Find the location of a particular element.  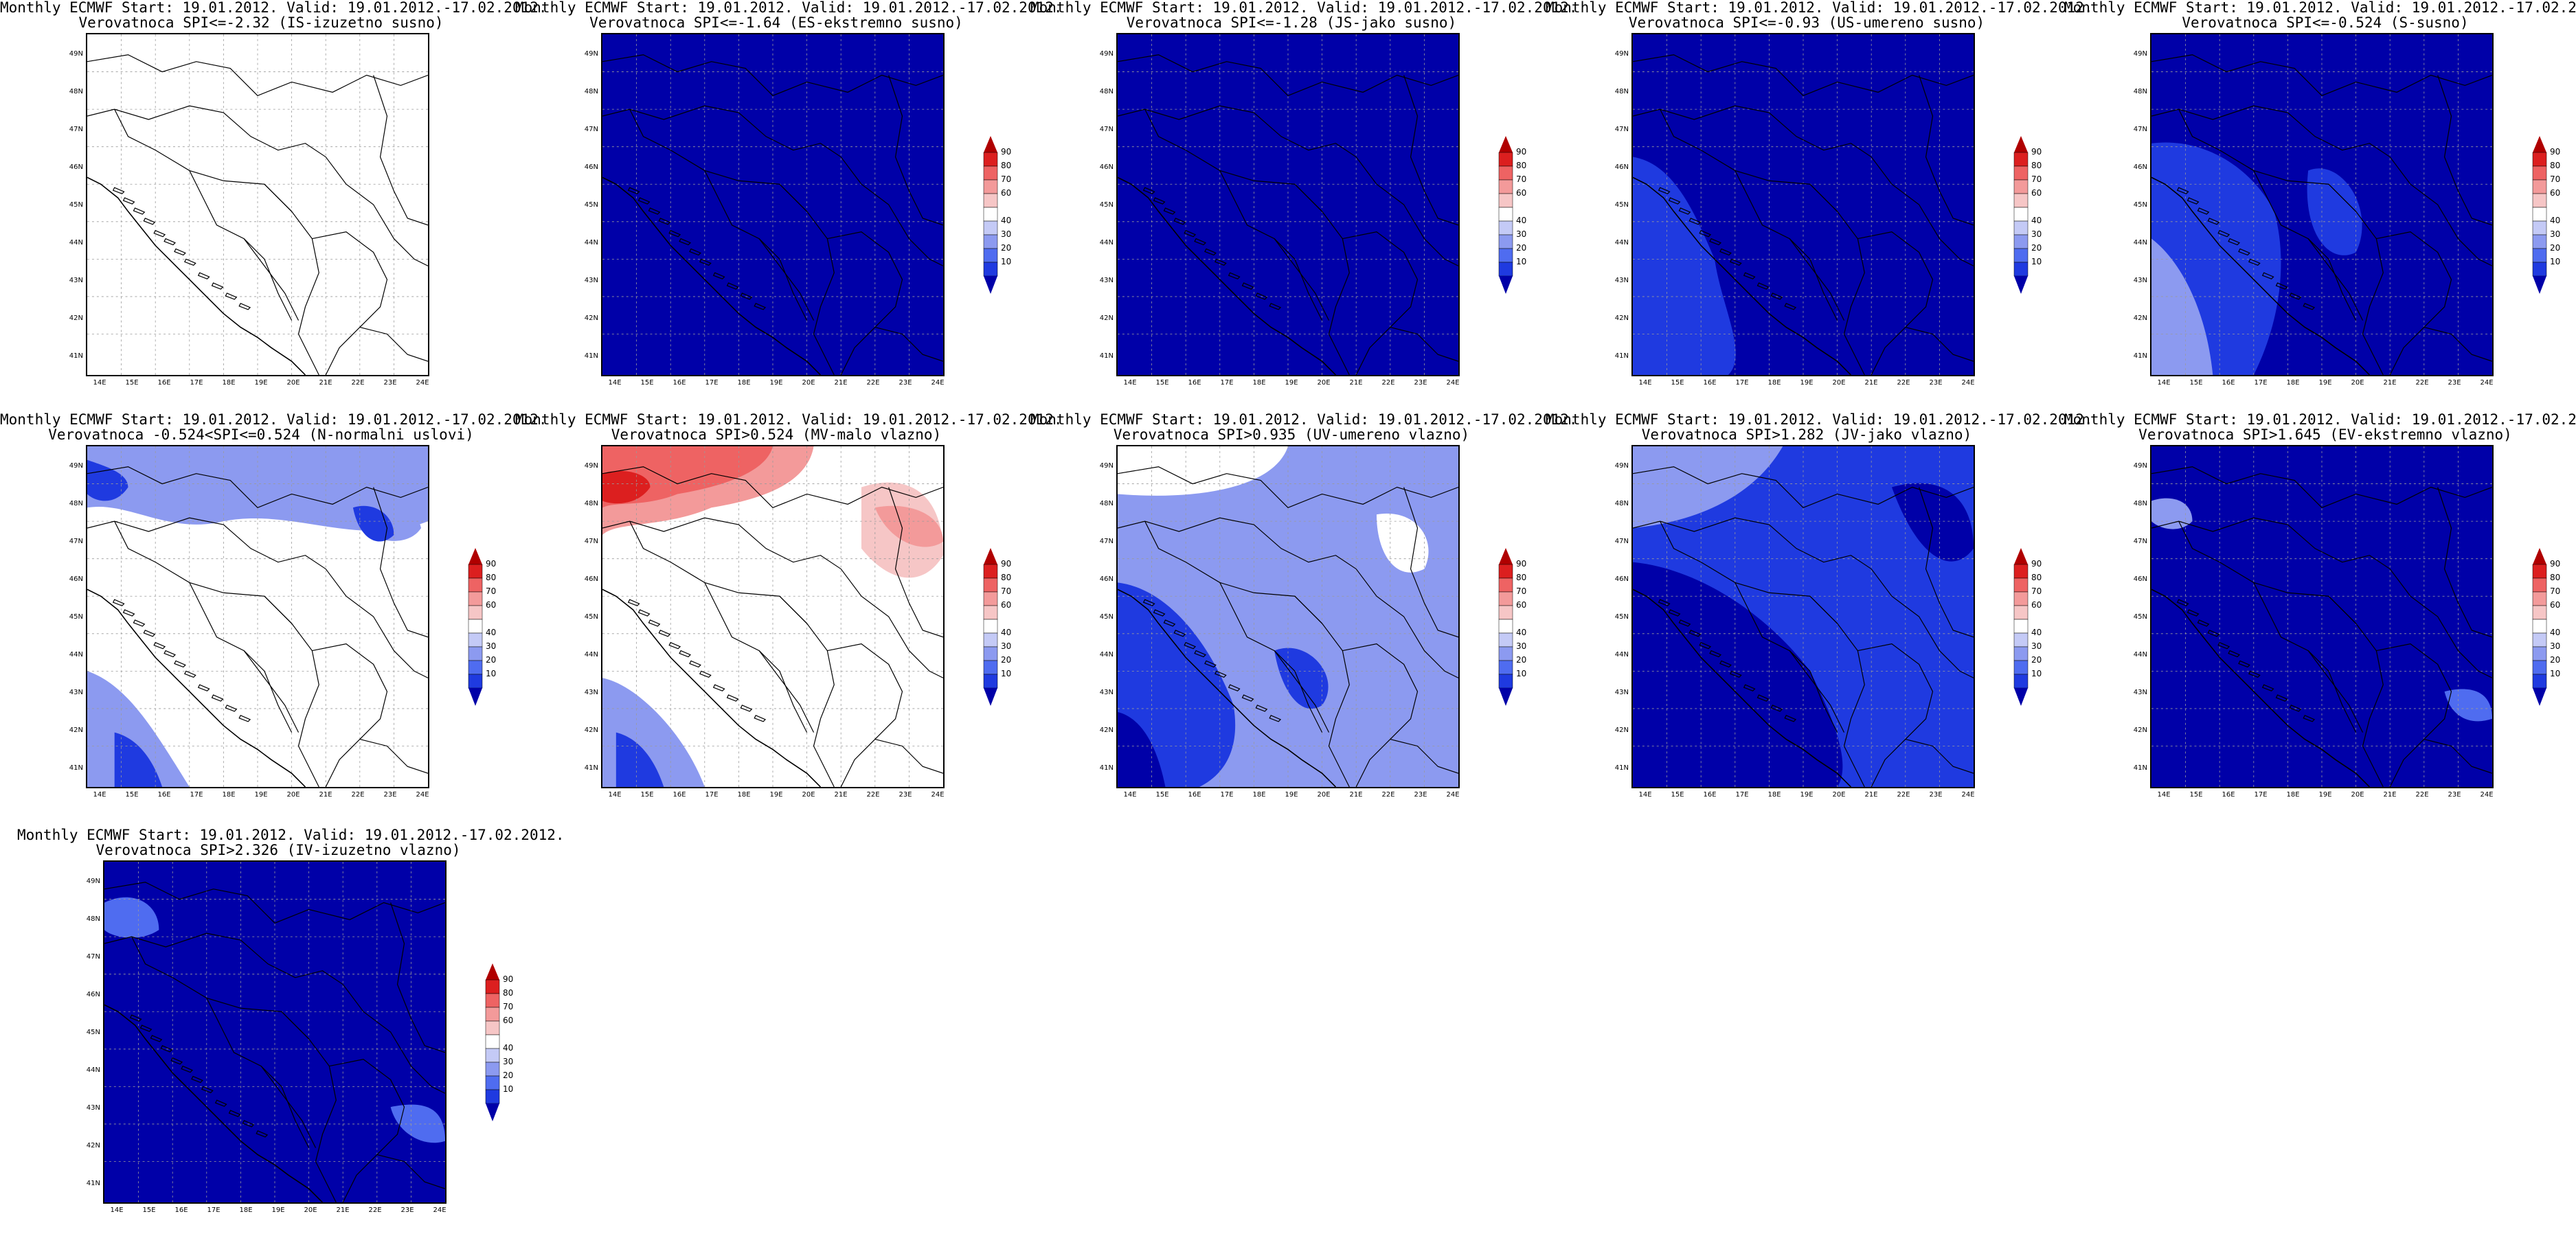

legend-tick-label: 80 is located at coordinates (2555, 165).